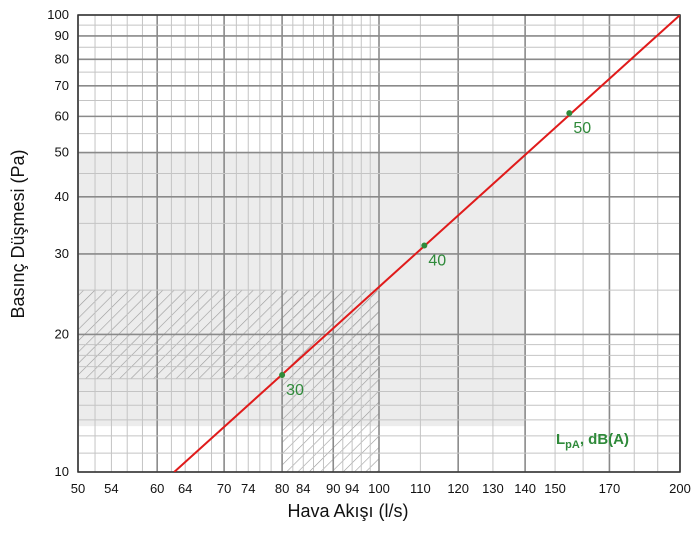 The image size is (700, 547). I want to click on data-point-label-40: 40, so click(437, 261).